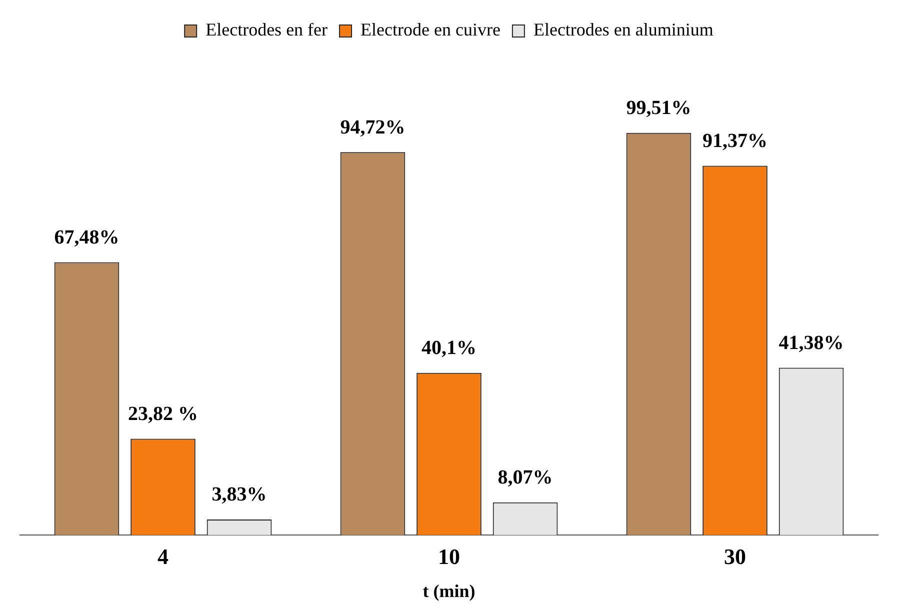 The height and width of the screenshot is (607, 898). Describe the element at coordinates (87, 237) in the screenshot. I see `data-label: 67,48%` at that location.